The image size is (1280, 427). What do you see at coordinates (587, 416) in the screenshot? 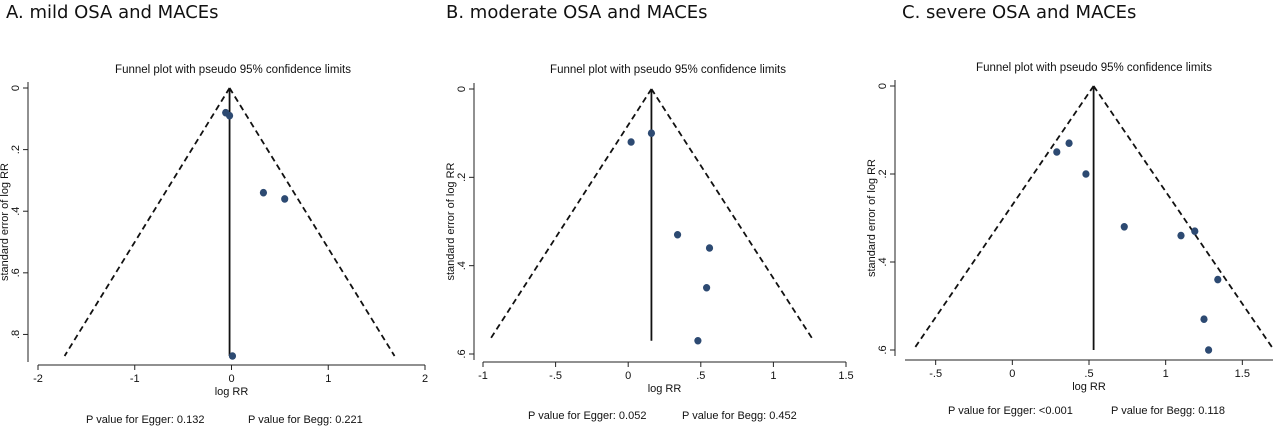
I see `egger-p-value: P value for Egger: 0.052` at bounding box center [587, 416].